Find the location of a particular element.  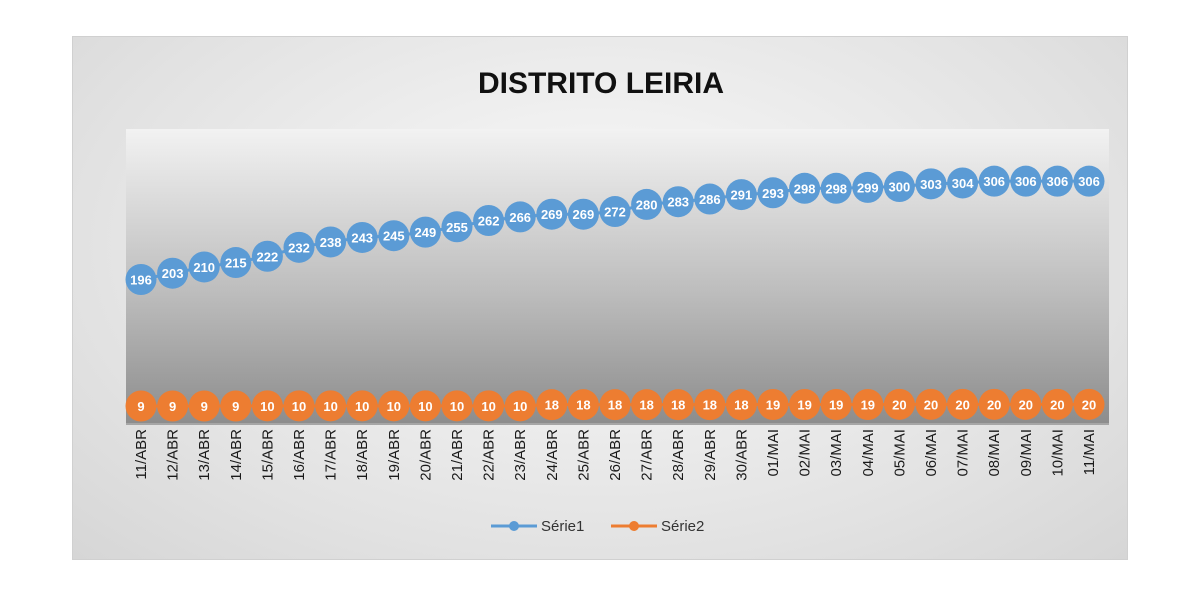

x-tick-label: 25/ABR is located at coordinates (583, 455).